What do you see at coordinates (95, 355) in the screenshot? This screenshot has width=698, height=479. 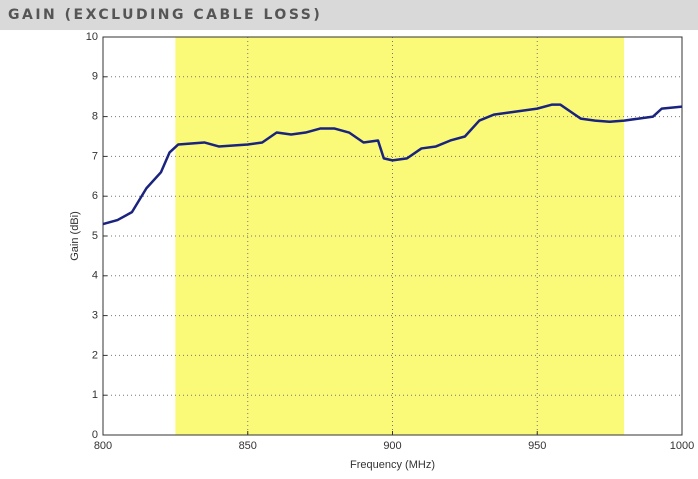 I see `y-tick-label: 2` at bounding box center [95, 355].